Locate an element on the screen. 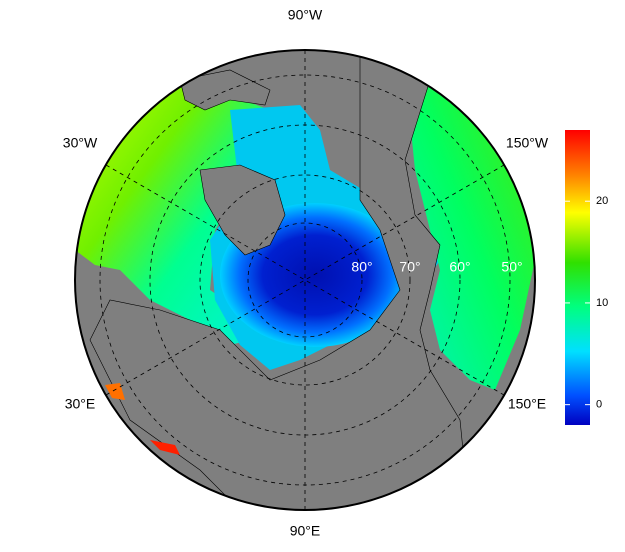  lon-label: 150°W is located at coordinates (527, 143).